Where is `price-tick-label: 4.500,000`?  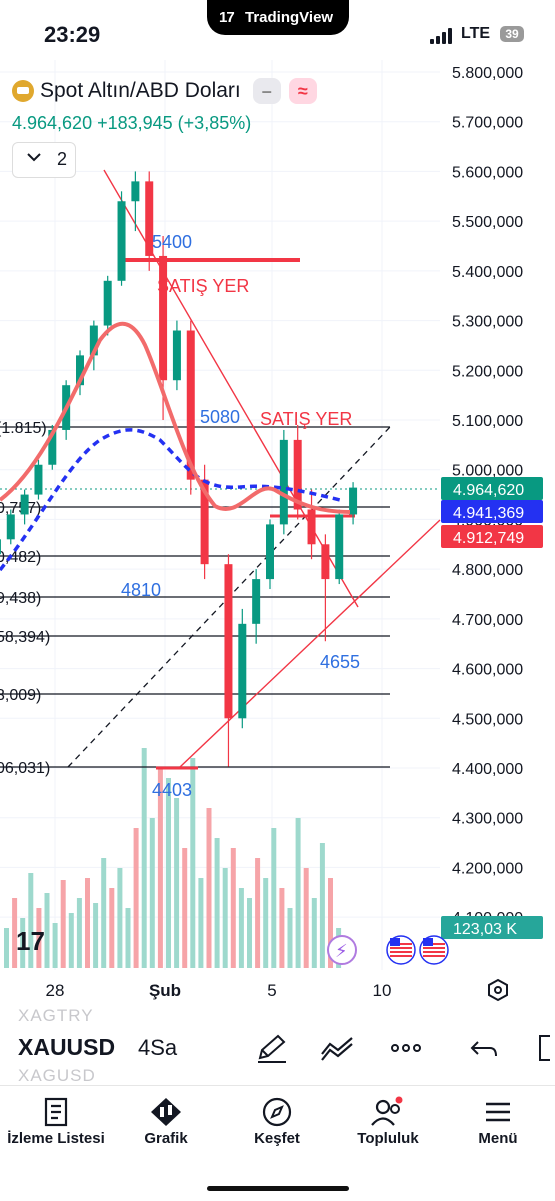
price-tick-label: 4.500,000 is located at coordinates (487, 719).